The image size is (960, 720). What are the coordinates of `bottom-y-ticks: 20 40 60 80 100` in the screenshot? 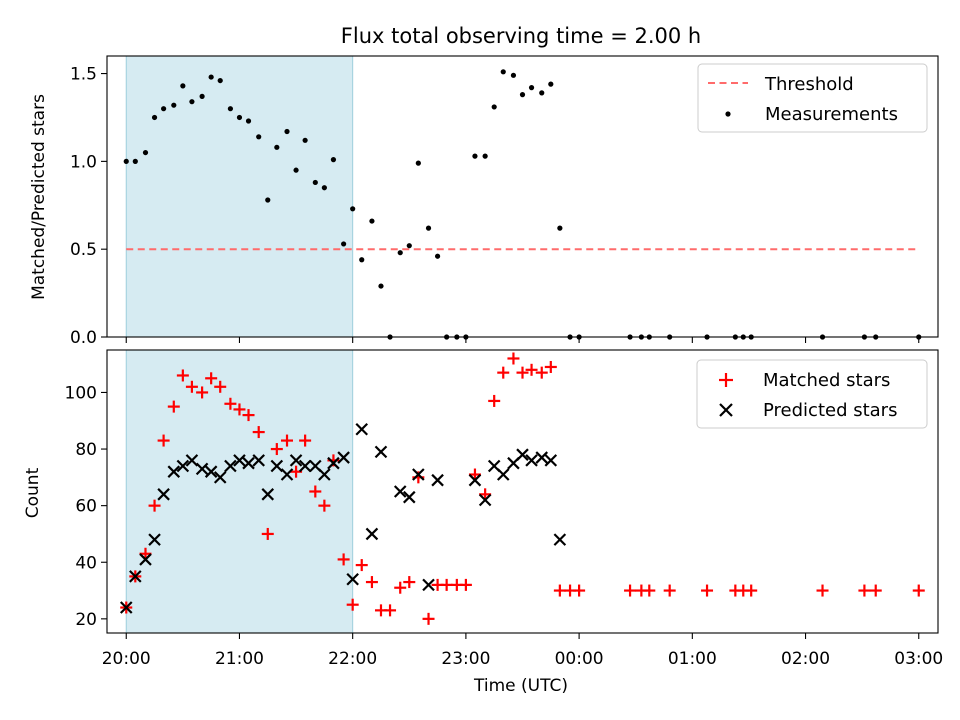 It's located at (86, 506).